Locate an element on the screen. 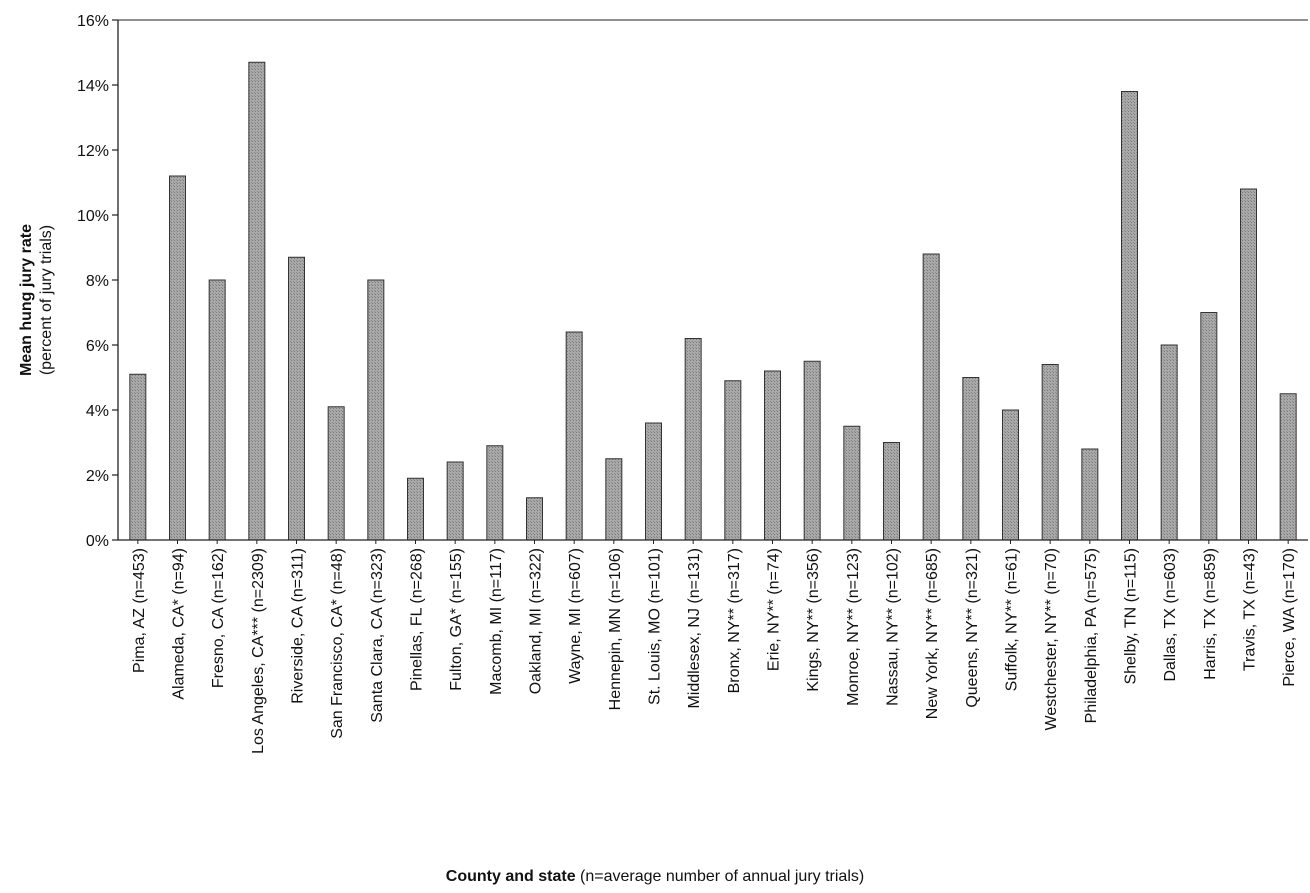 The width and height of the screenshot is (1310, 893). x-tick-label: Wayne, MI (n=607) is located at coordinates (575, 616).